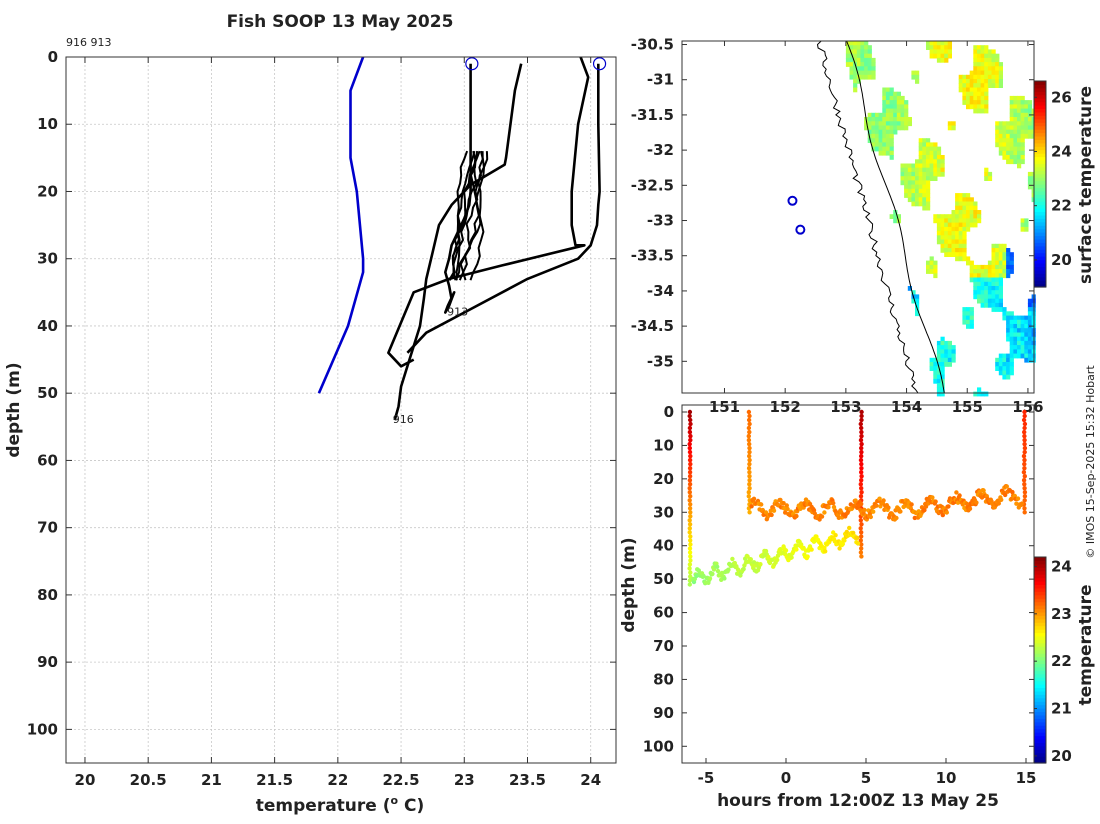  I want to click on colorbar-tick-label: 22, so click(1061, 661).